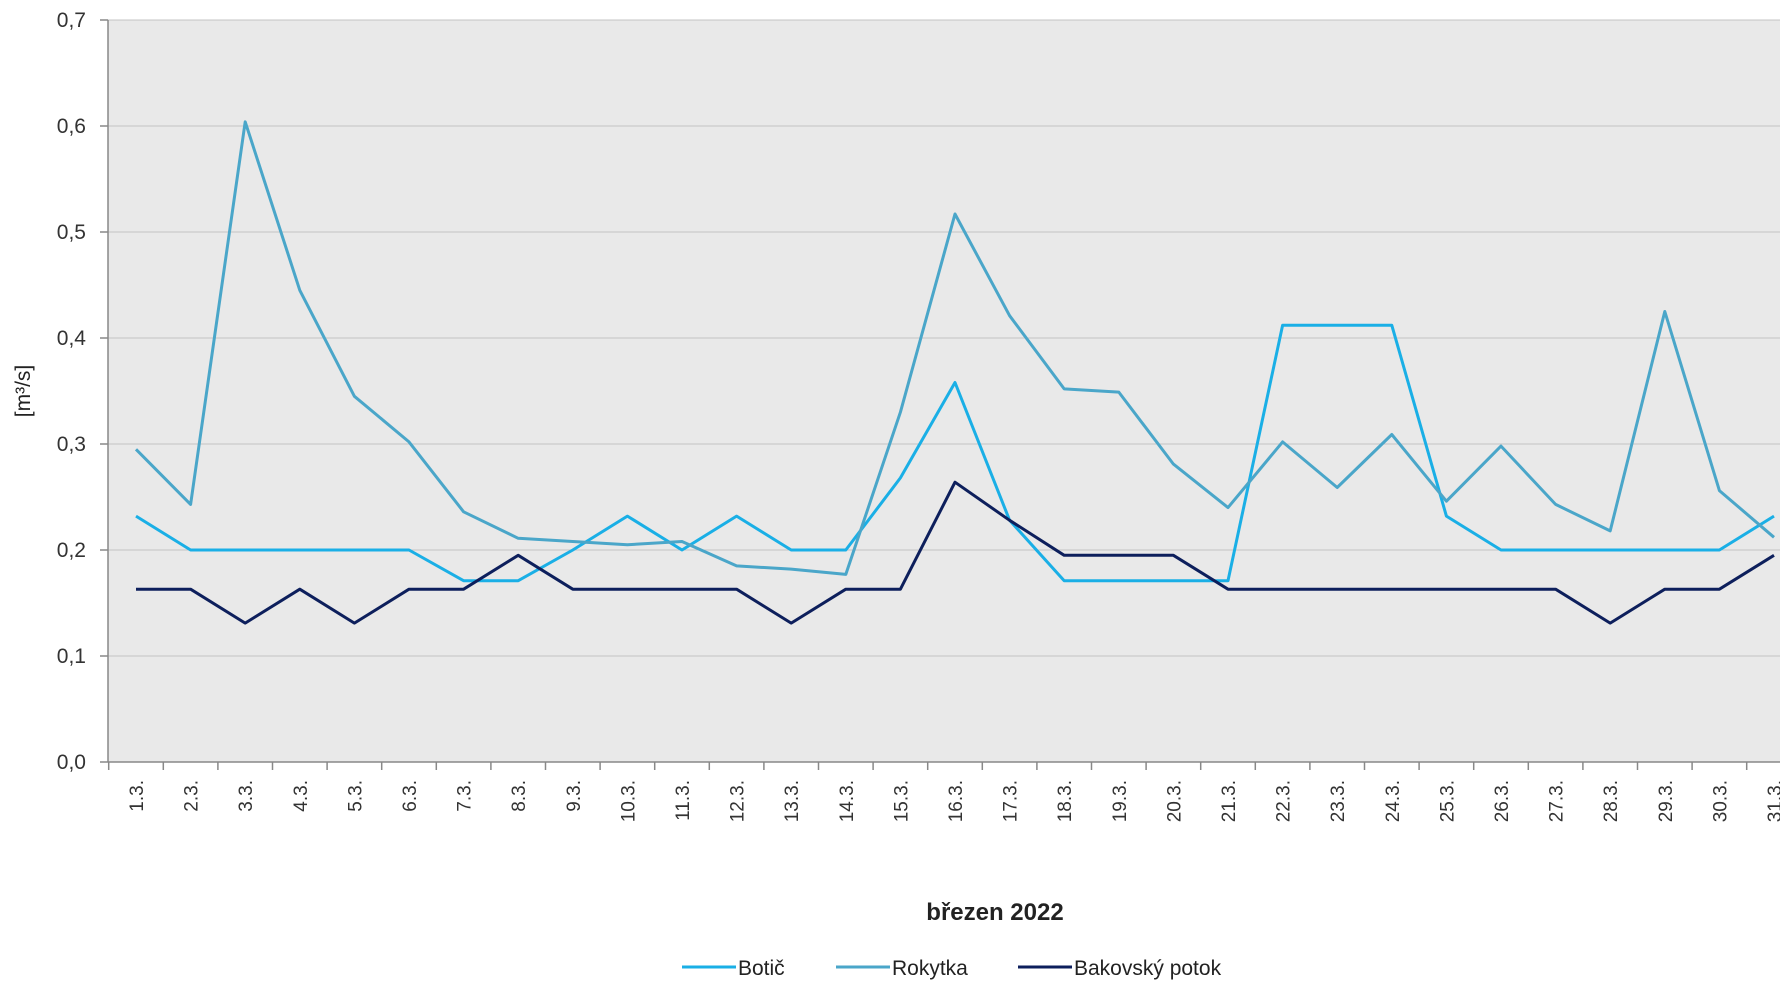 The width and height of the screenshot is (1780, 983). What do you see at coordinates (1502, 801) in the screenshot?
I see `x-tick-label: 26.3.` at bounding box center [1502, 801].